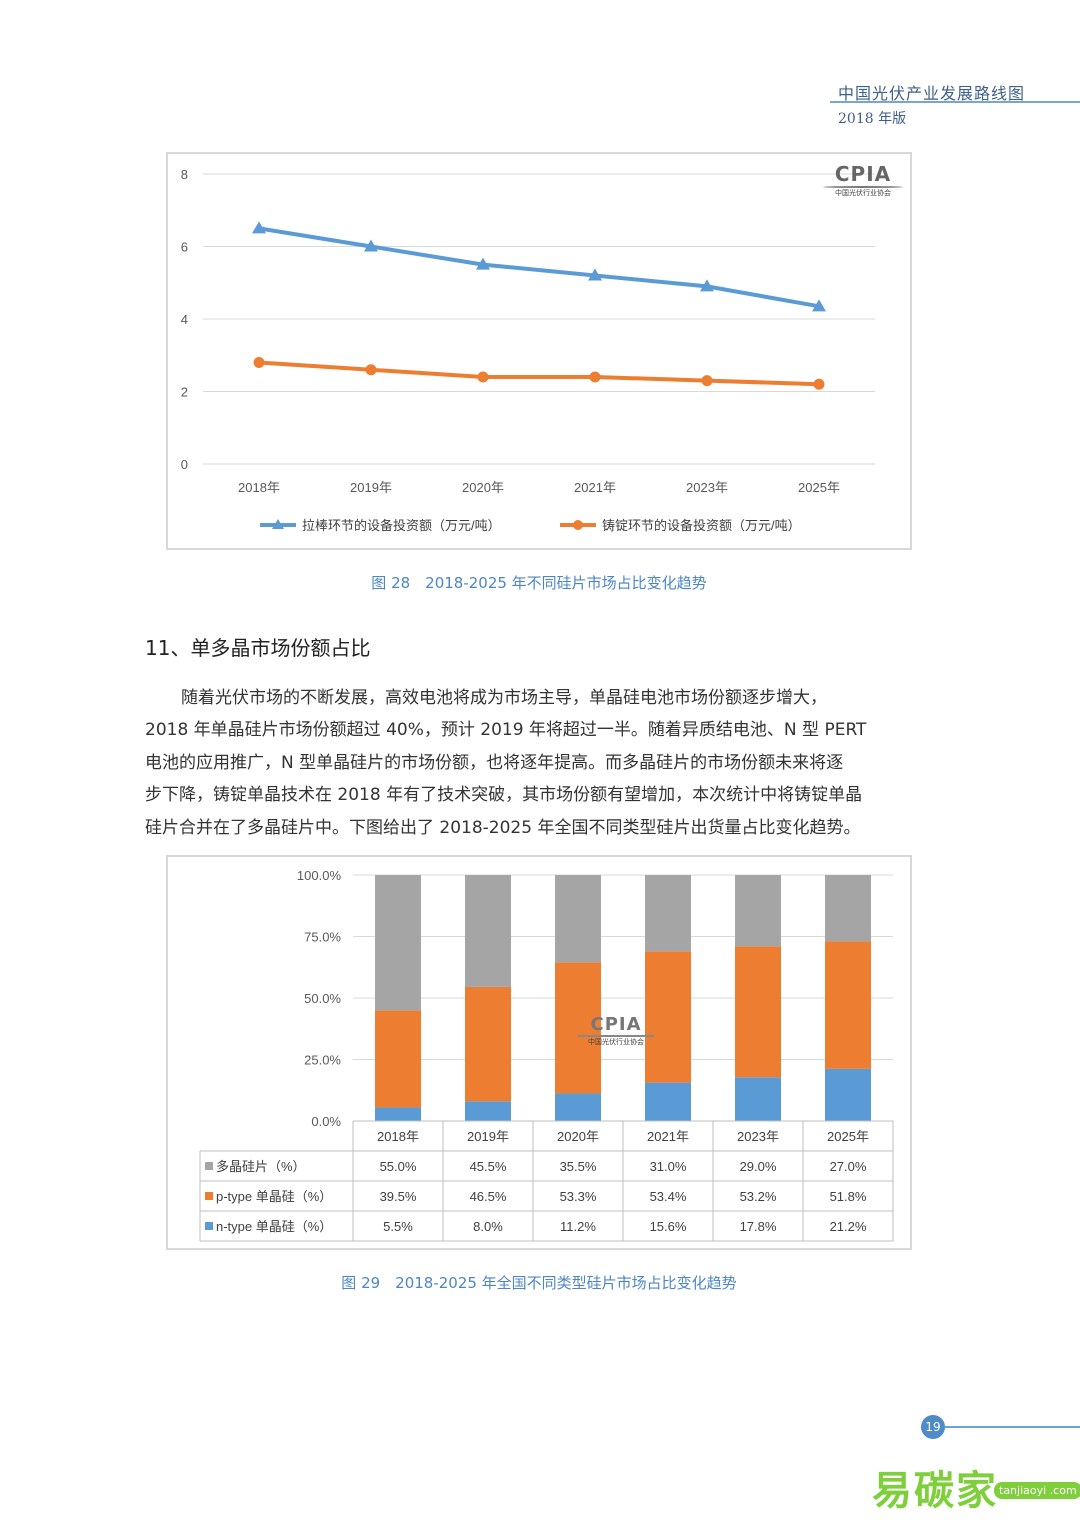 The width and height of the screenshot is (1080, 1526). I want to click on header-title: 中国光伏产业发展路线图, so click(932, 93).